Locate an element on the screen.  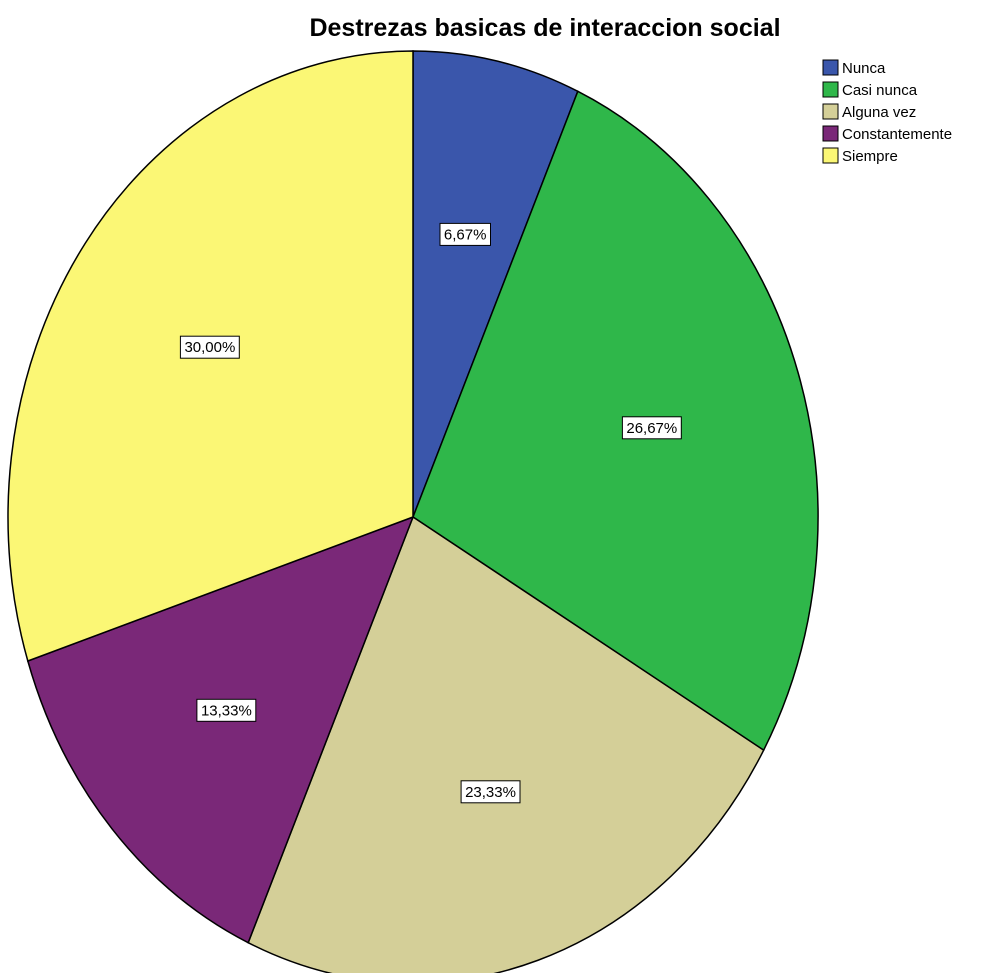
data-label-nunca: 6,67% is located at coordinates (465, 234).